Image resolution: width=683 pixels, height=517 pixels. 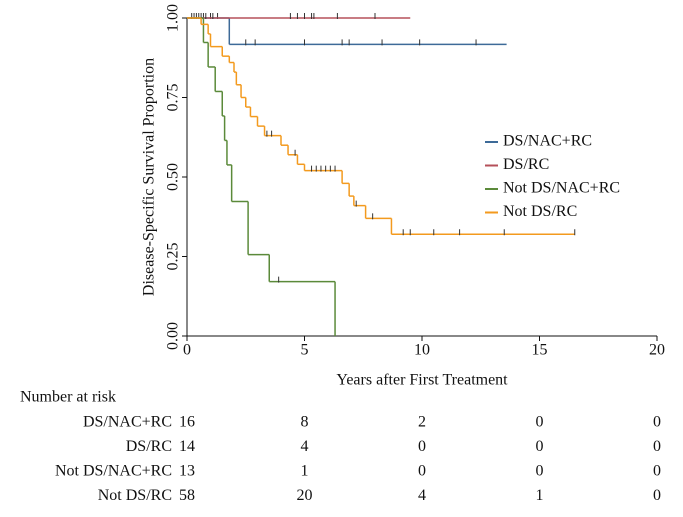 I want to click on y-axis-title: Disease-Specific Survival Proportion, so click(x=149, y=177).